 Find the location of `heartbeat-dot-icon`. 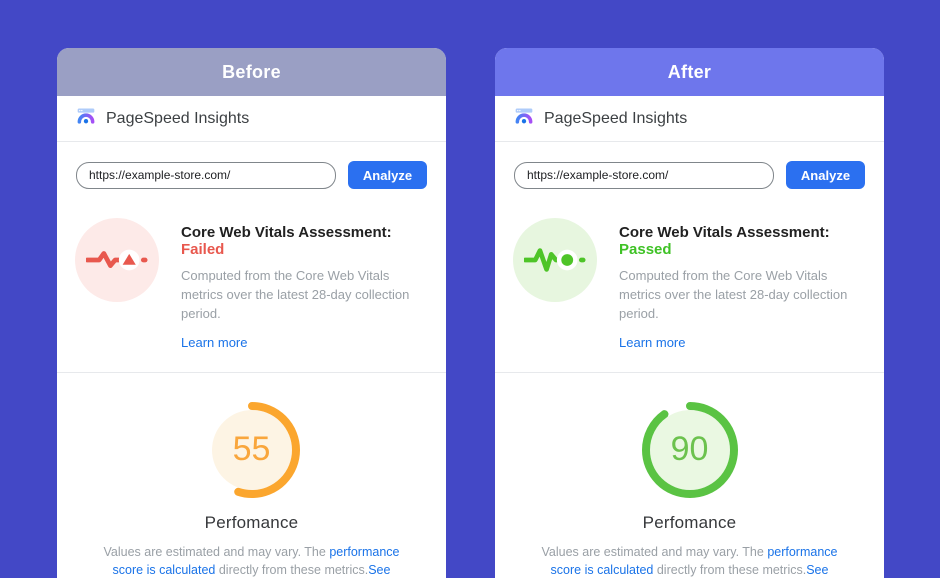

heartbeat-dot-icon is located at coordinates (555, 260).